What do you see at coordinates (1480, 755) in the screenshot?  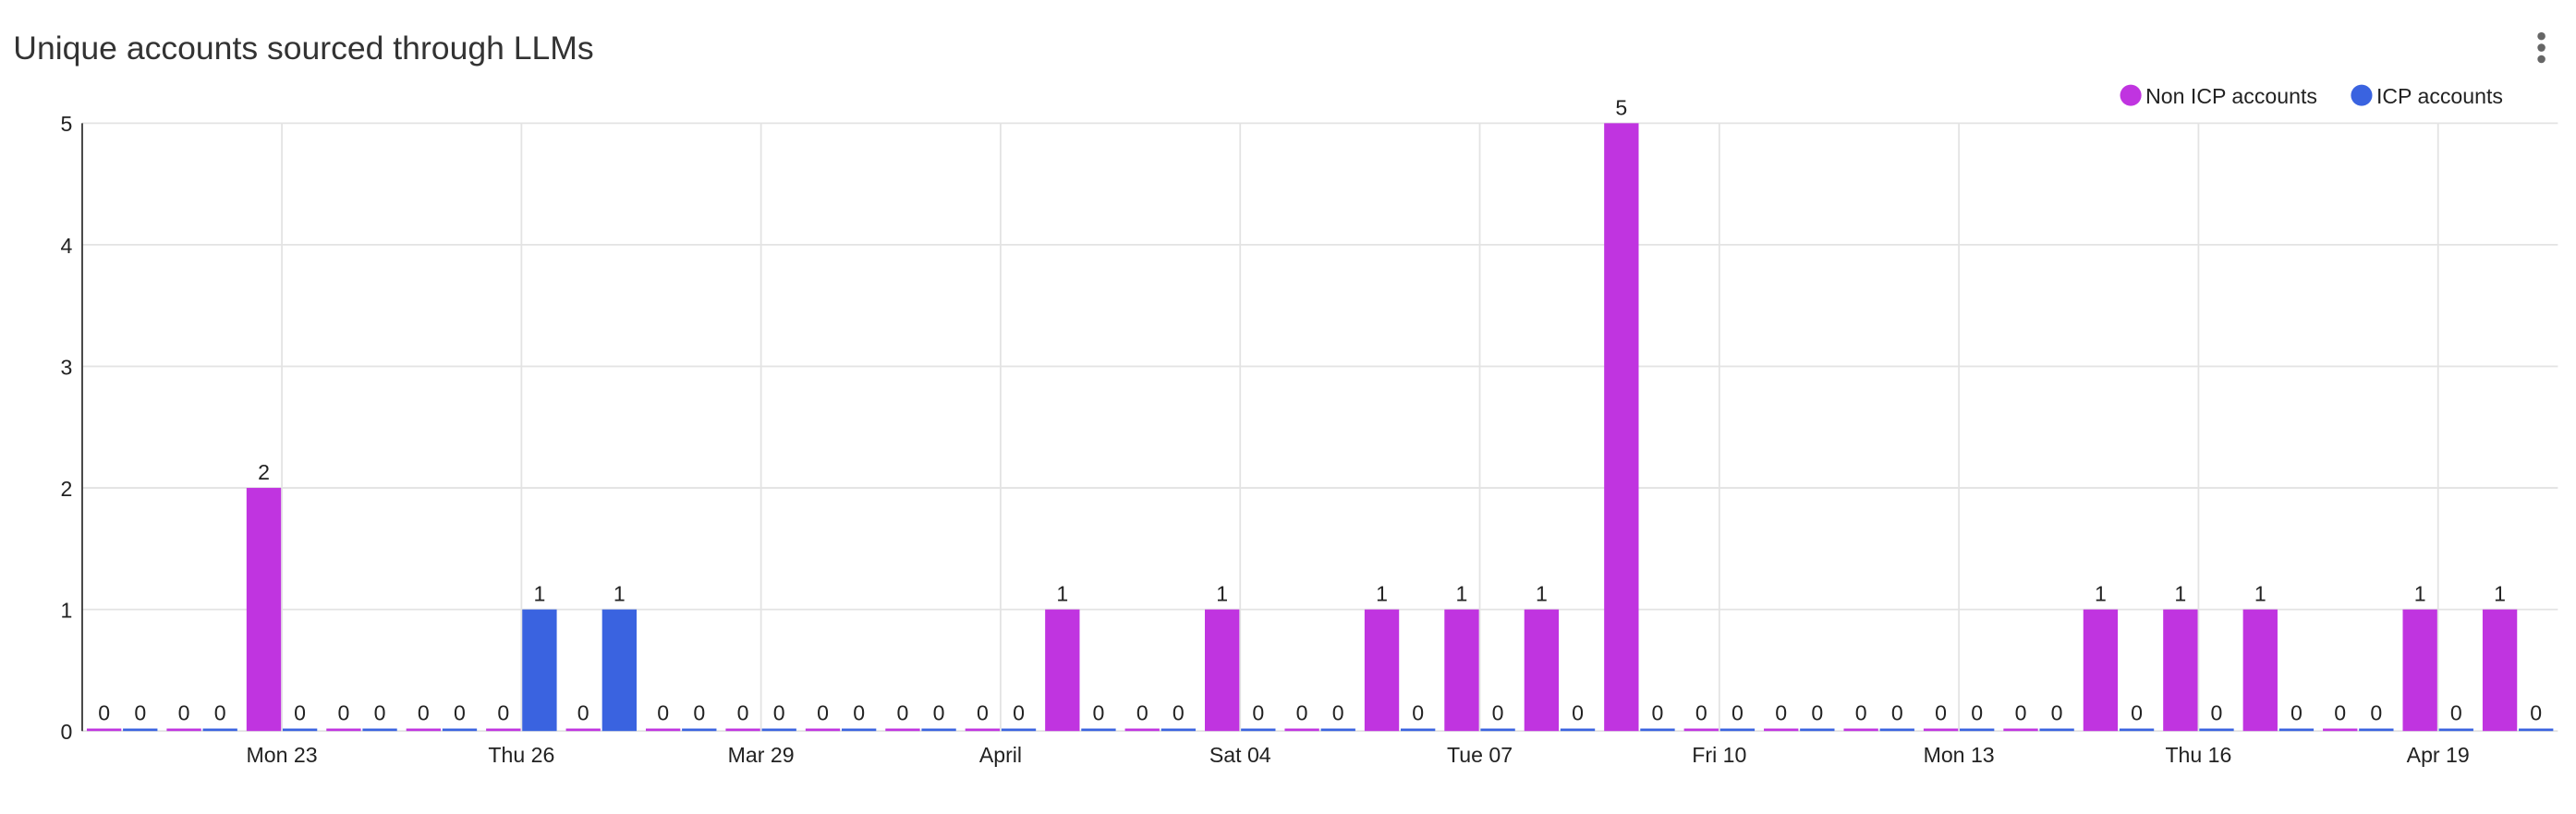 I see `x-tick-label: Tue 07` at bounding box center [1480, 755].